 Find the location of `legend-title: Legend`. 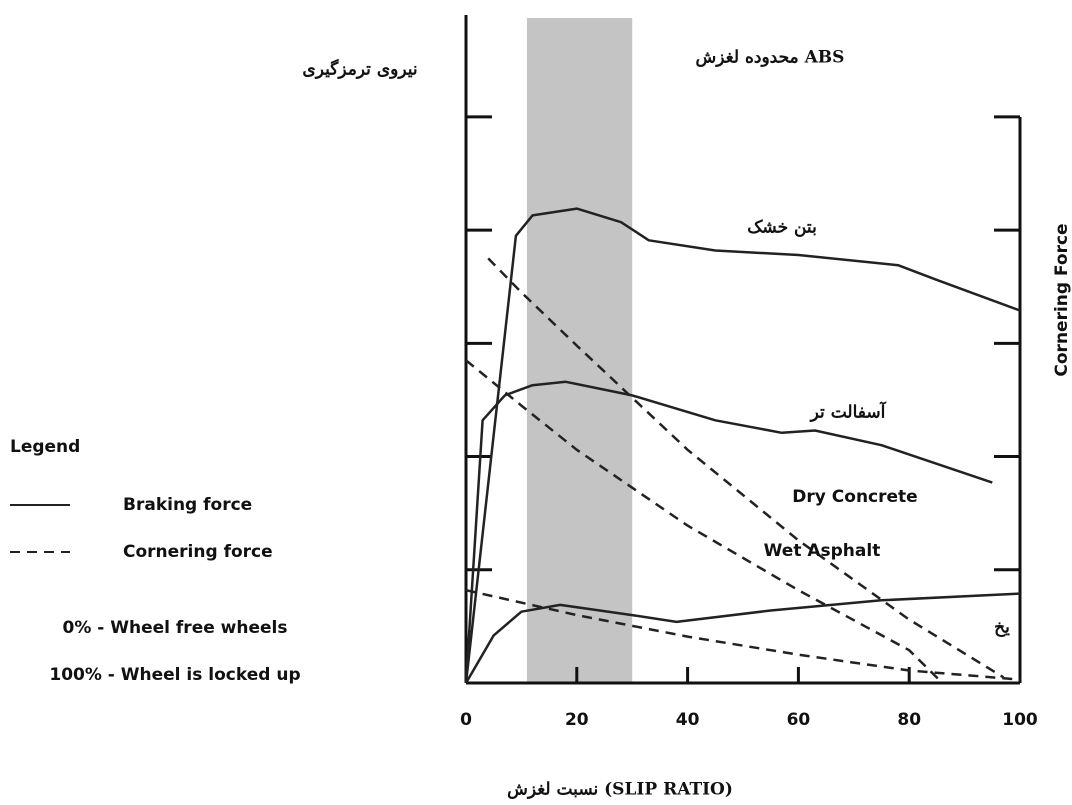

legend-title: Legend is located at coordinates (45, 447).